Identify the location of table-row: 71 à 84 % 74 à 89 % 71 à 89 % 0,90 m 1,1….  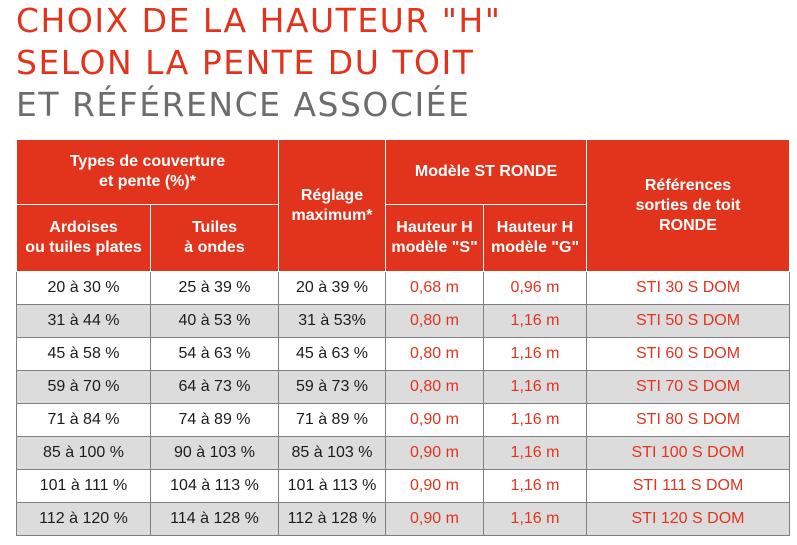
(403, 420).